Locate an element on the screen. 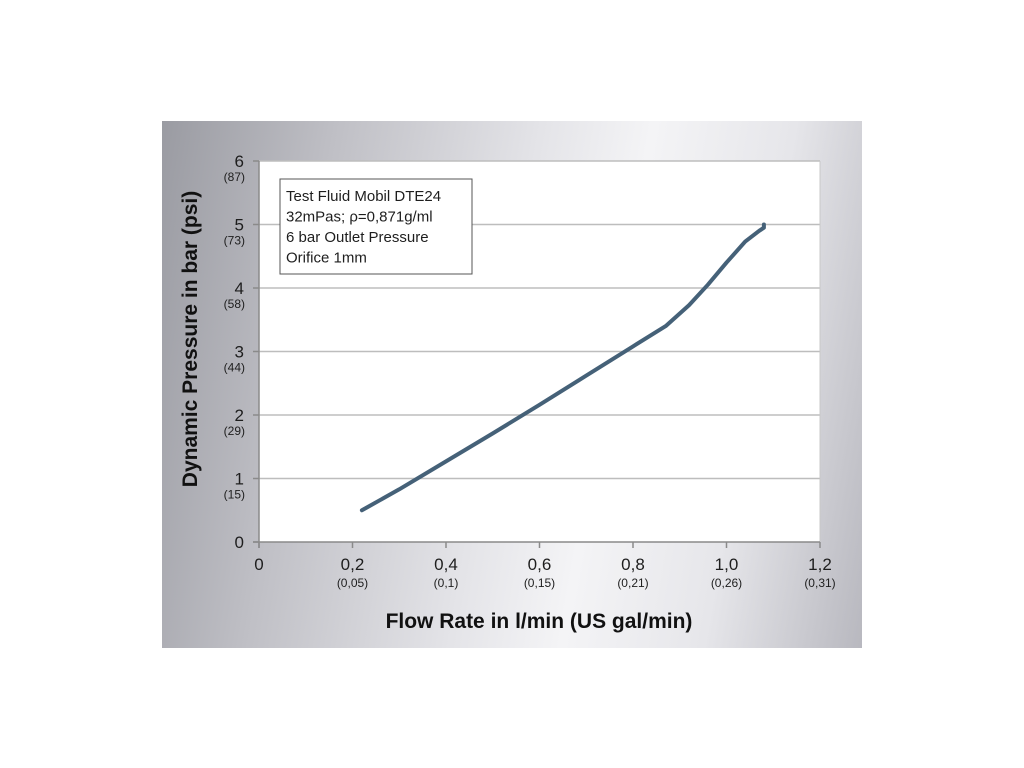 The height and width of the screenshot is (768, 1024). x-tick-sublabel: (0,15) is located at coordinates (539, 583).